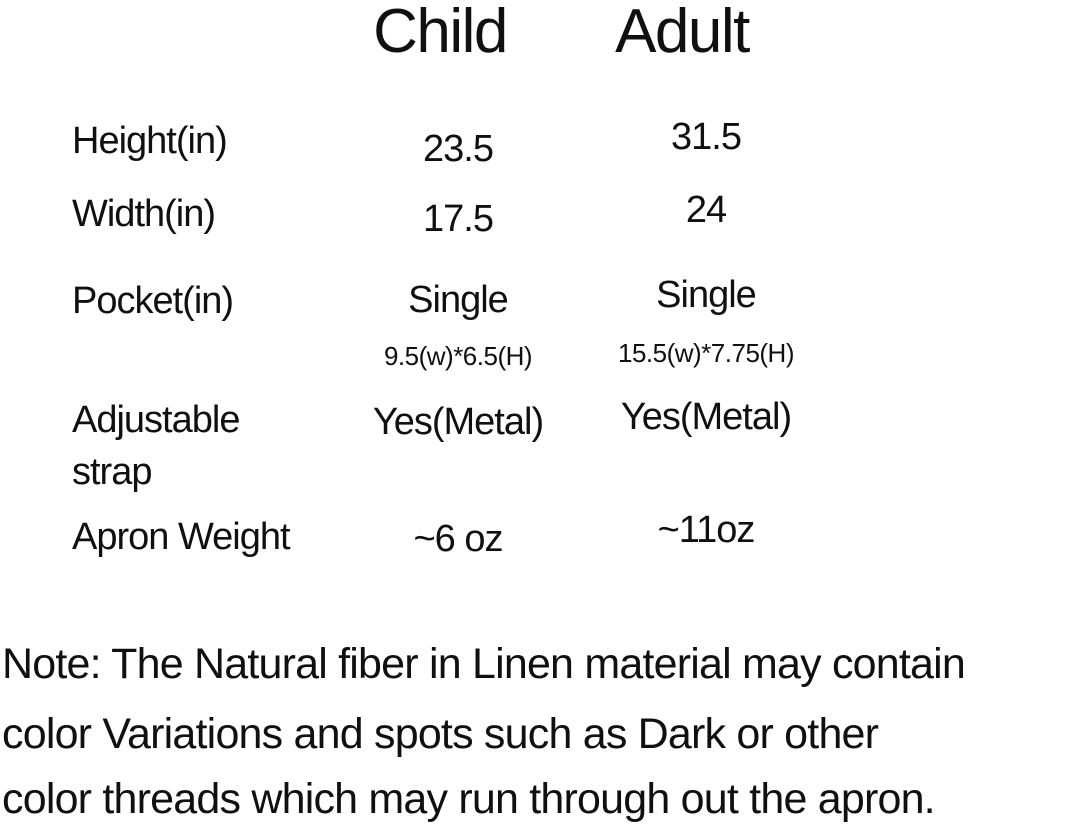 This screenshot has width=1080, height=840. Describe the element at coordinates (706, 137) in the screenshot. I see `value-height-adult: 31.5` at that location.